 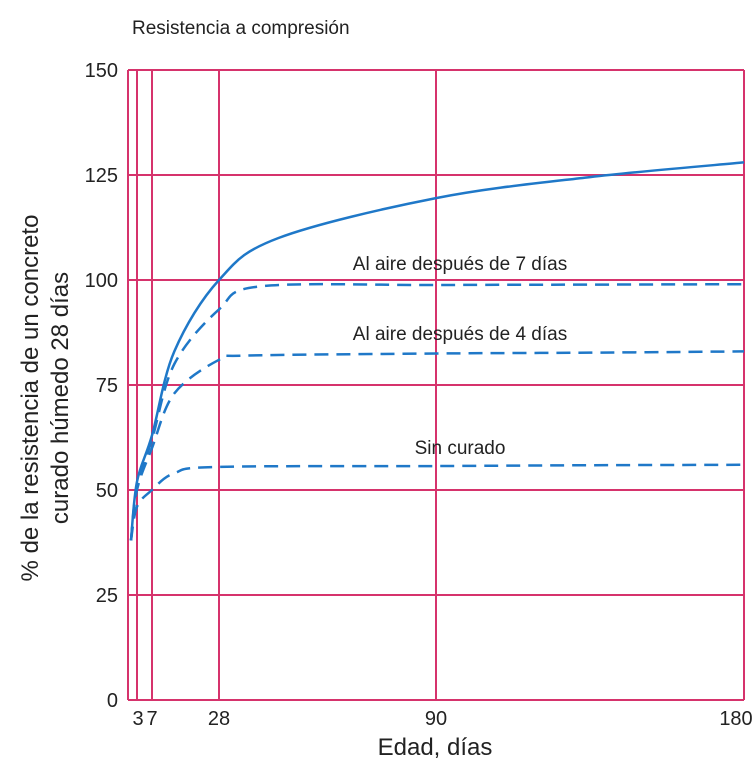 I want to click on chart-title: Resistencia a compresión, so click(x=241, y=28).